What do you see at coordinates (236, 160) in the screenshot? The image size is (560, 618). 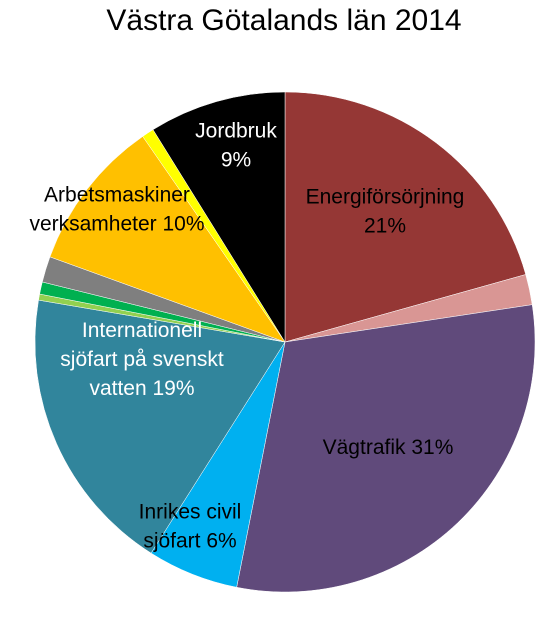 I see `slice-label-line: 9%` at bounding box center [236, 160].